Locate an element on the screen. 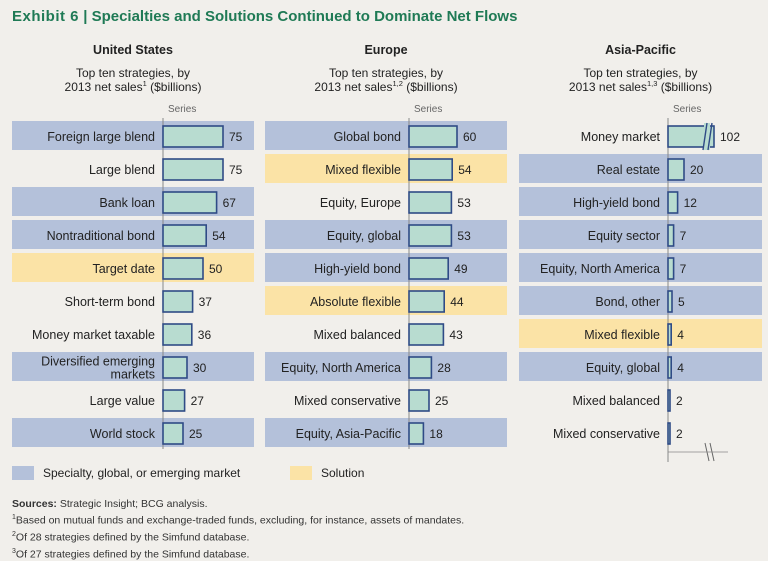 This screenshot has height=561, width=768. data-label: 28 is located at coordinates (444, 368).